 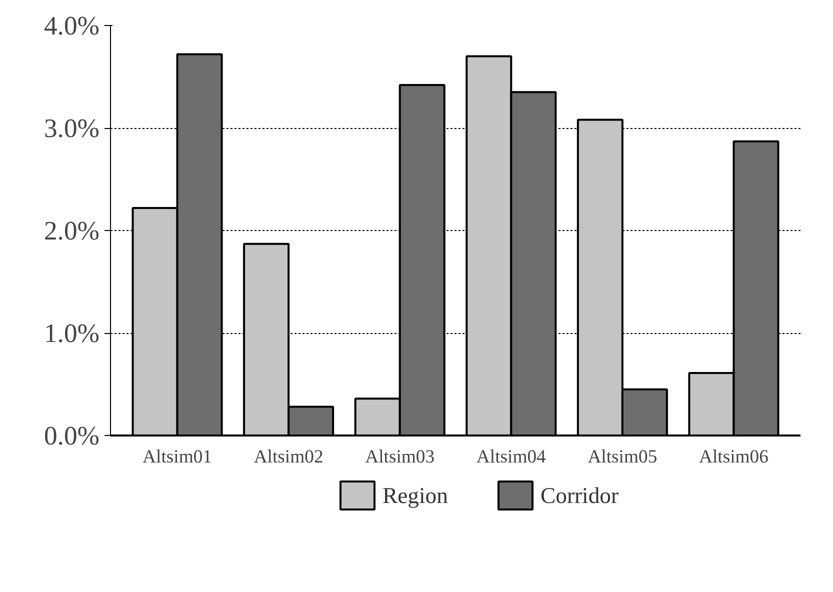 I want to click on x-tick-label: Altsim02, so click(x=289, y=457).